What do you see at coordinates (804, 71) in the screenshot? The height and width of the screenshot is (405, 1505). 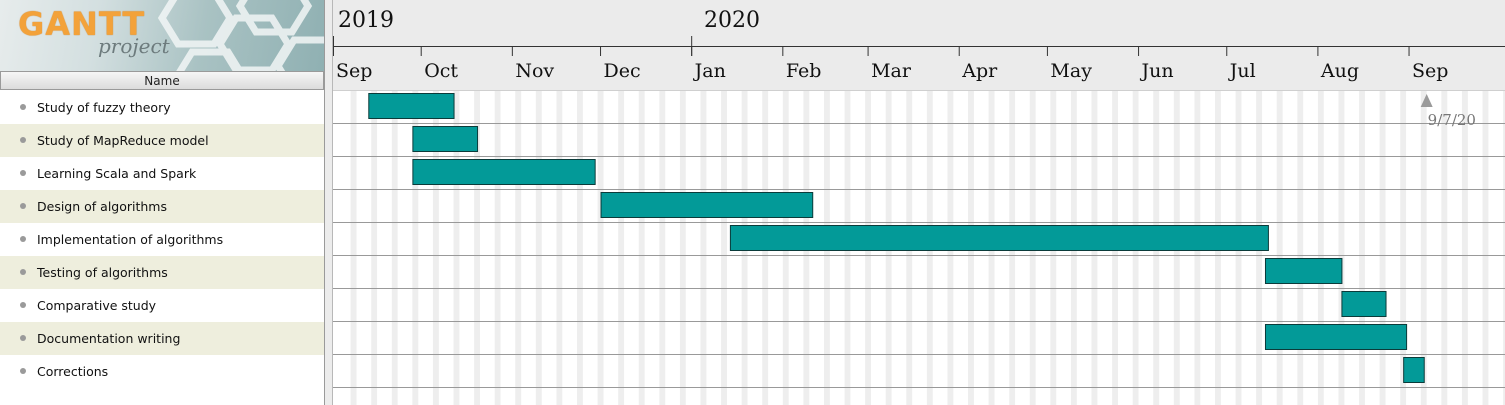 I see `month-label: Feb` at bounding box center [804, 71].